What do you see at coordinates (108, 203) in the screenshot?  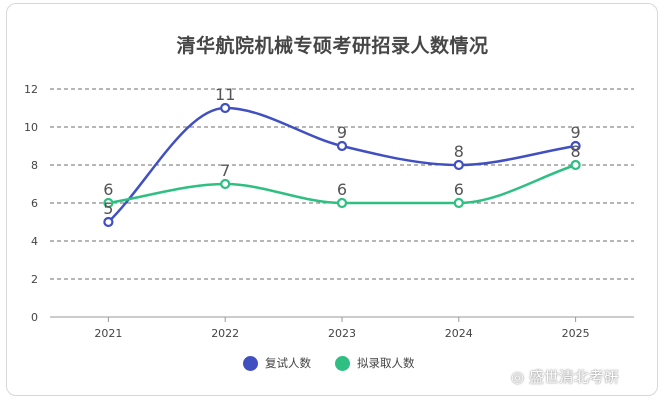 I see `data-point-series-2-2021` at bounding box center [108, 203].